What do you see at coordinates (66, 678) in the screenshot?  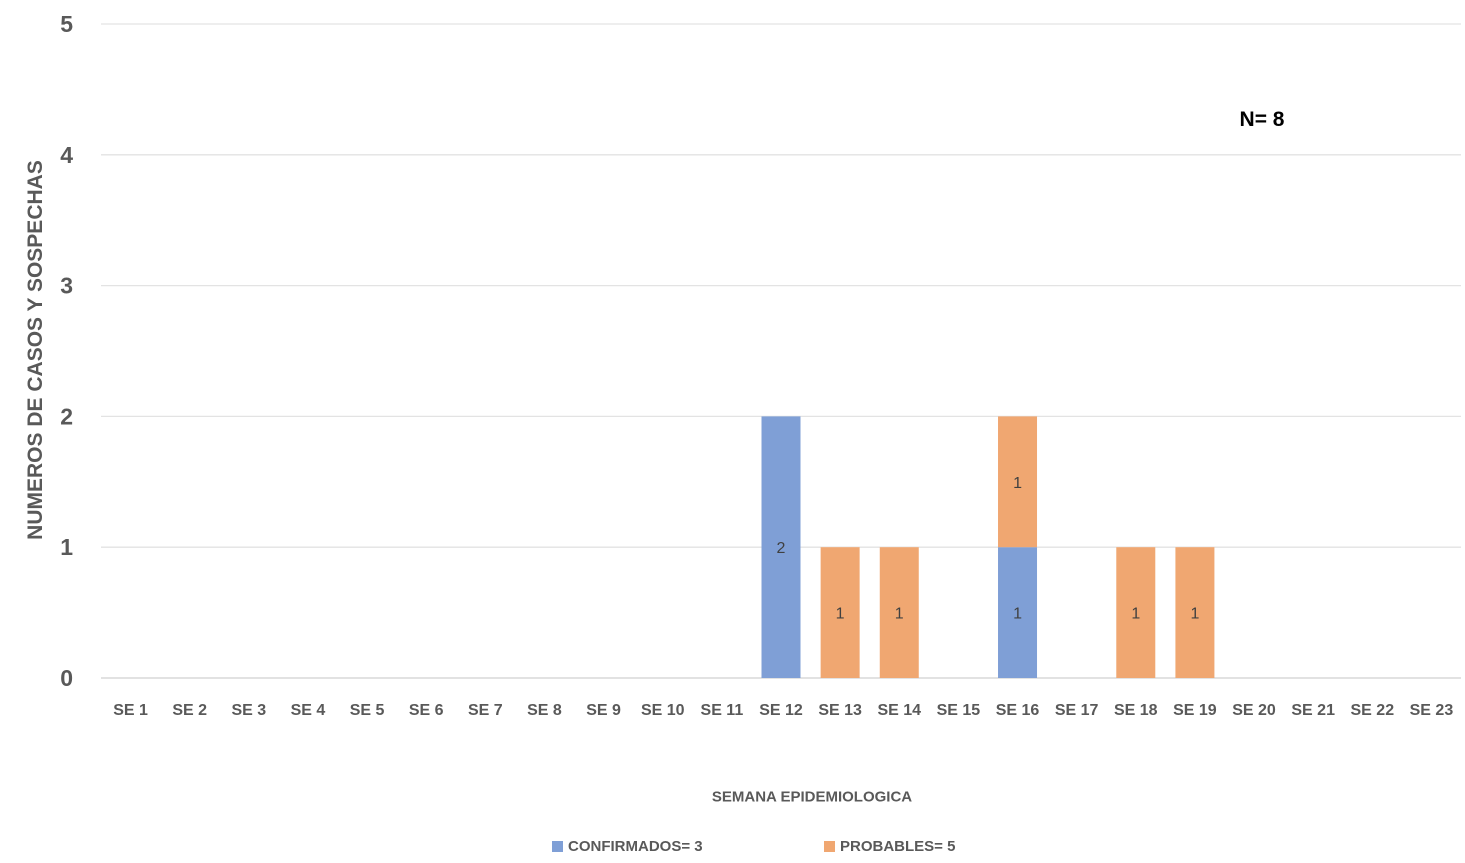 I see `y-tick-label: 0` at bounding box center [66, 678].